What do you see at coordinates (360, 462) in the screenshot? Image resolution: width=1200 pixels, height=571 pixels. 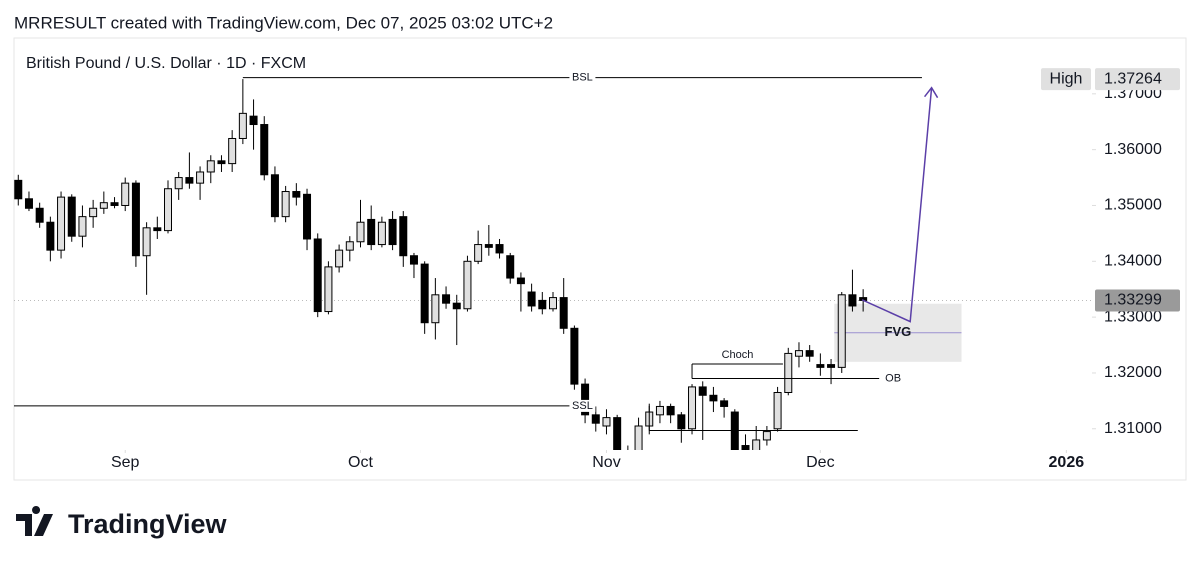 I see `x-tick-label: Oct` at bounding box center [360, 462].